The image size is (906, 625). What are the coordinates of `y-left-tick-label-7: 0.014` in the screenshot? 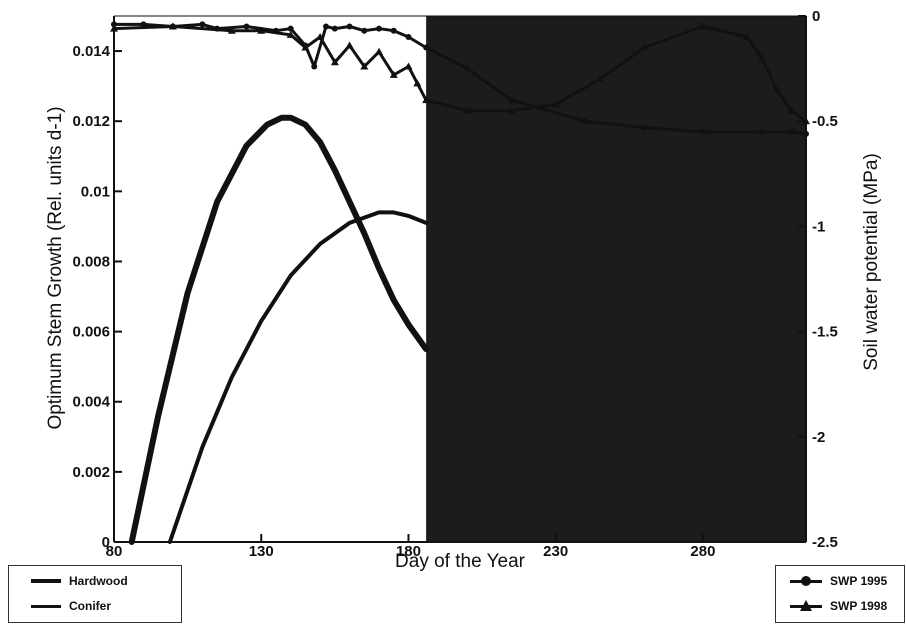 It's located at (91, 51).